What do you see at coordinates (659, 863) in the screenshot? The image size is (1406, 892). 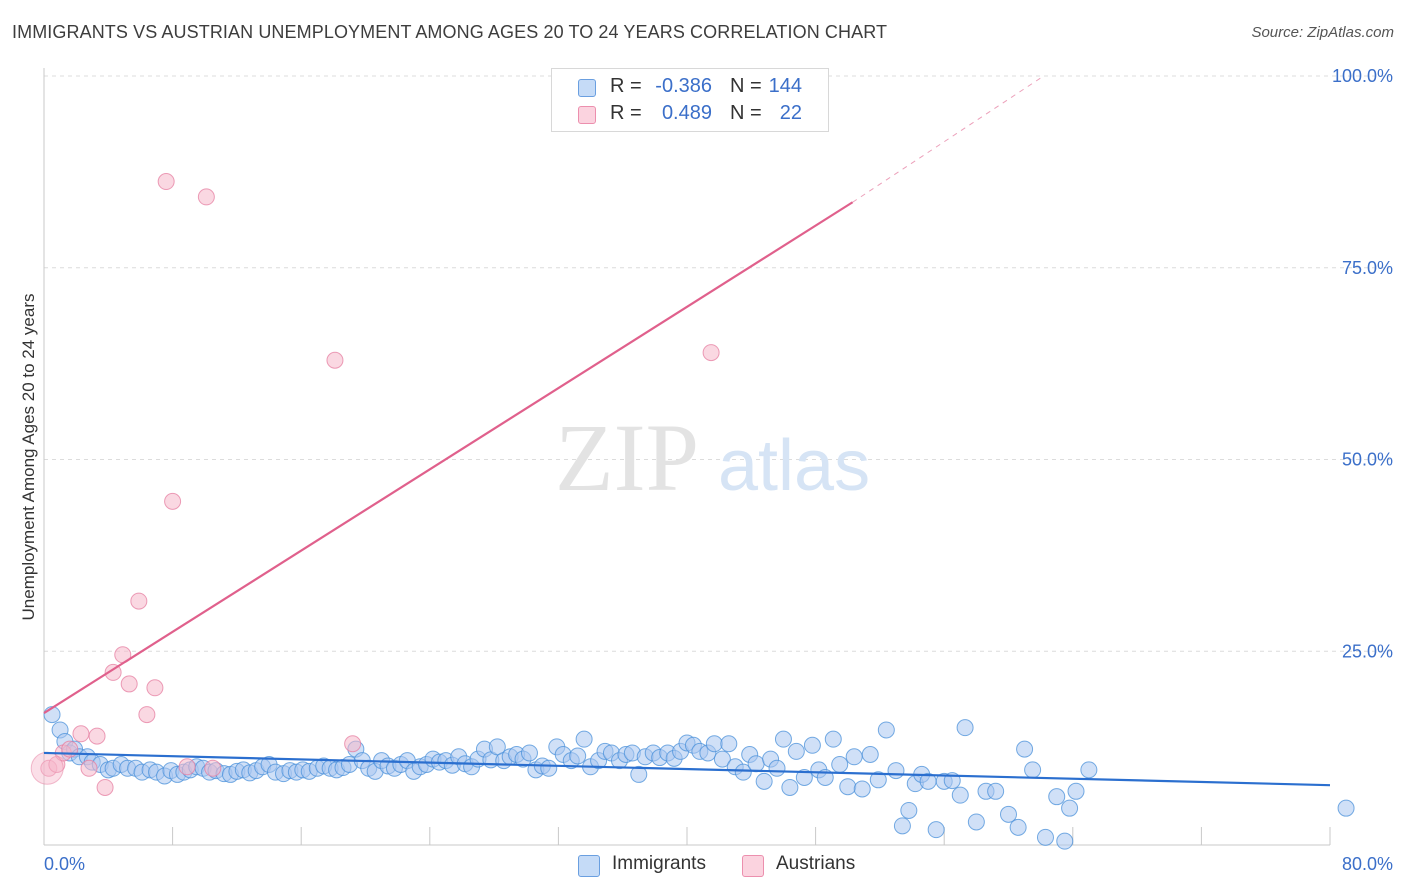 I see `legend-label-immigrants: Immigrants` at bounding box center [659, 863].